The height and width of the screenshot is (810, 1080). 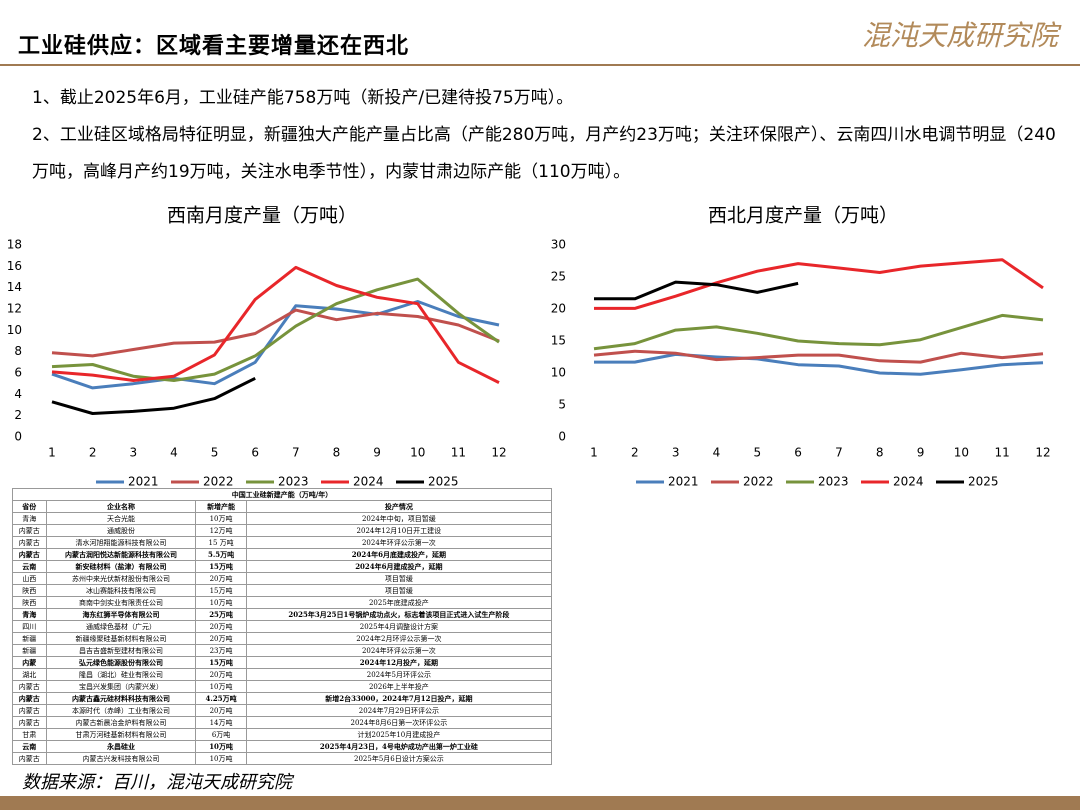 What do you see at coordinates (18, 373) in the screenshot?
I see `y-tick-label: 6` at bounding box center [18, 373].